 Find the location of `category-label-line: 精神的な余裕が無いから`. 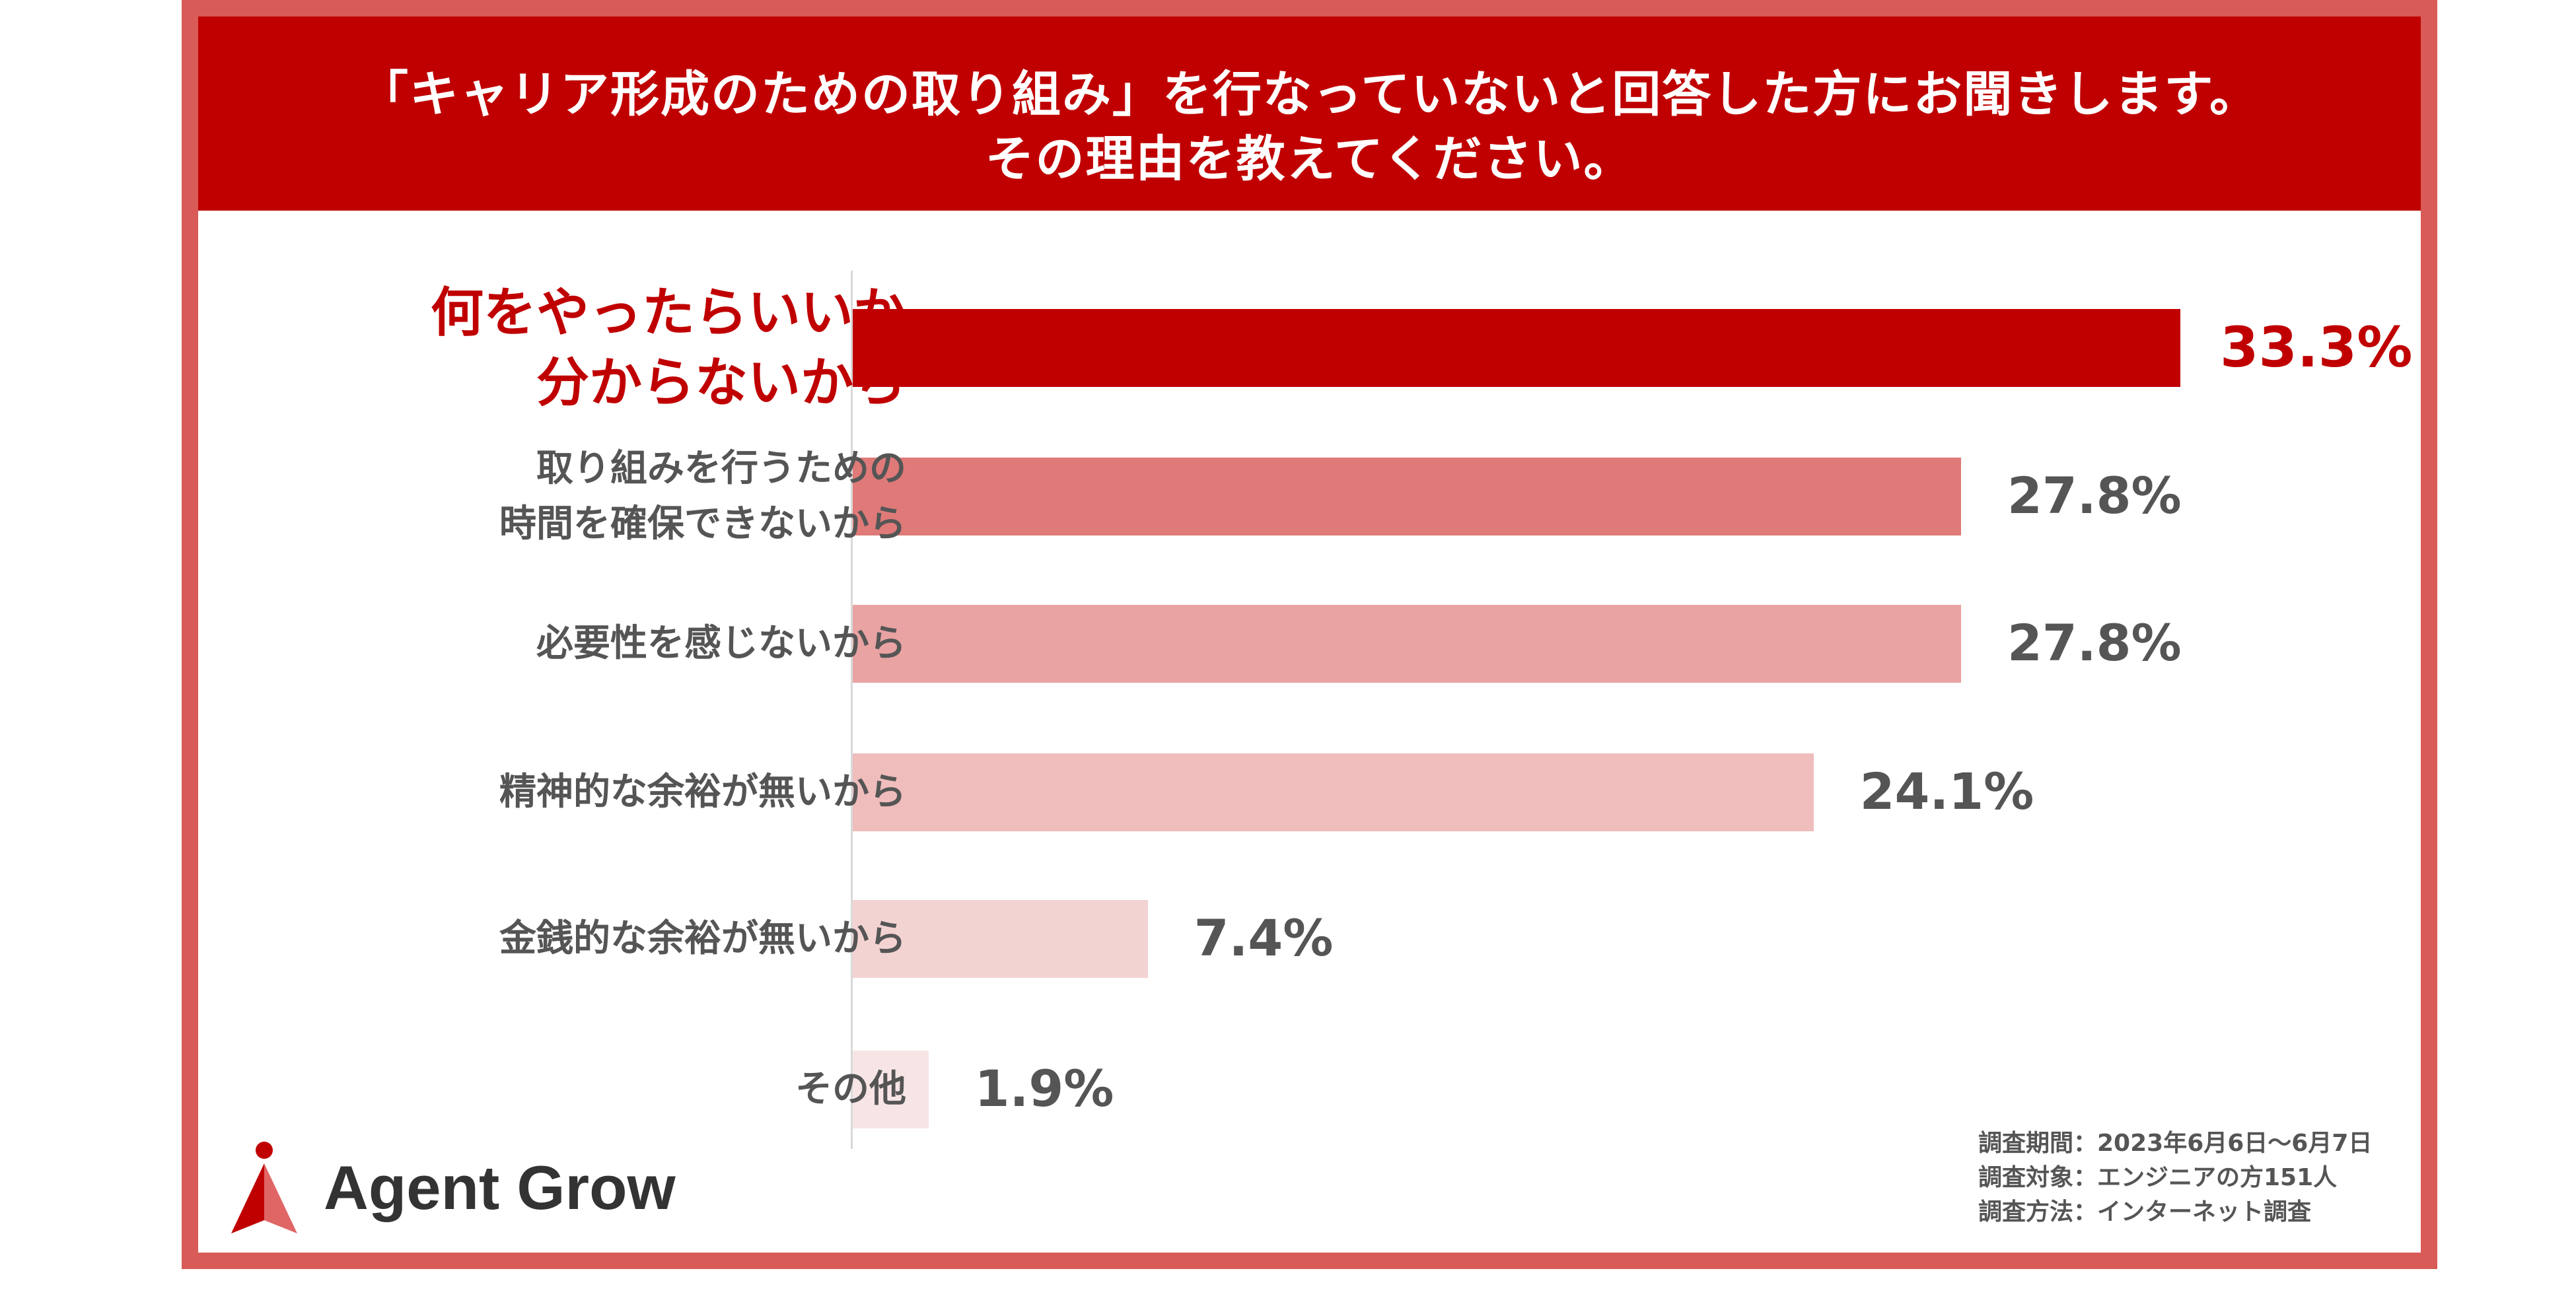

category-label-line: 精神的な余裕が無いから is located at coordinates (703, 792).